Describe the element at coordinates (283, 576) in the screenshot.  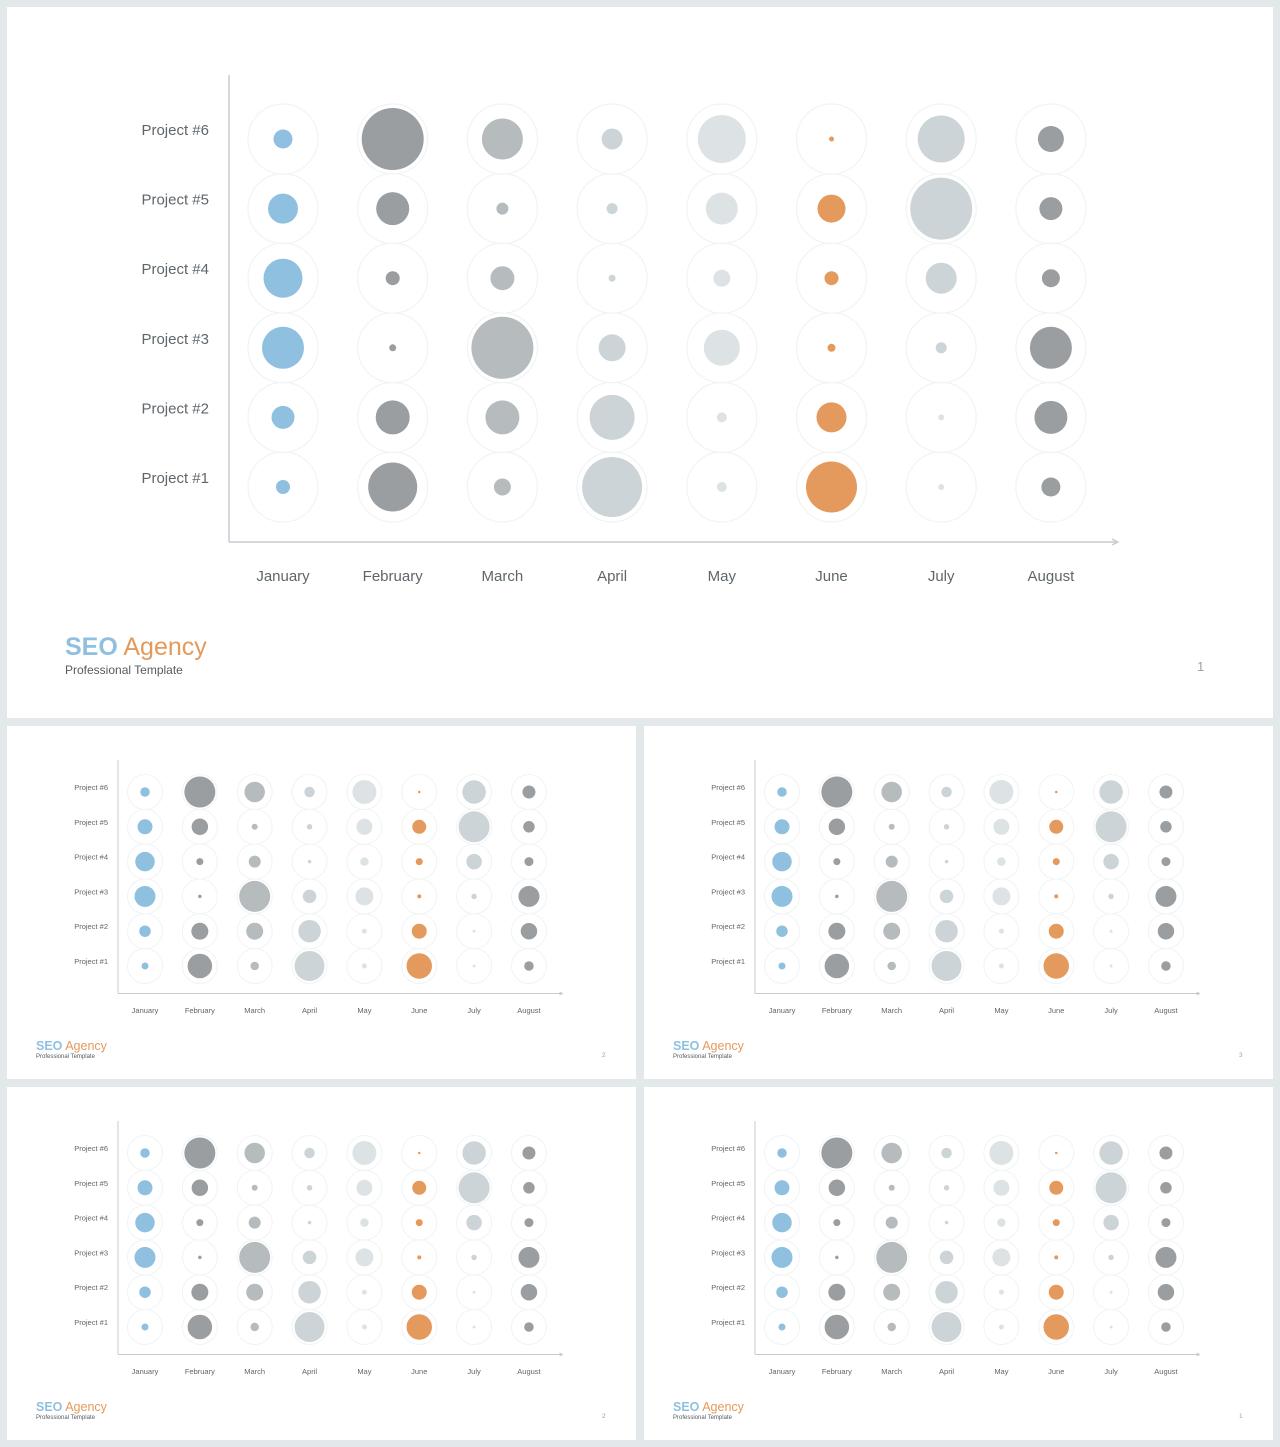
I see `month-label: January` at that location.